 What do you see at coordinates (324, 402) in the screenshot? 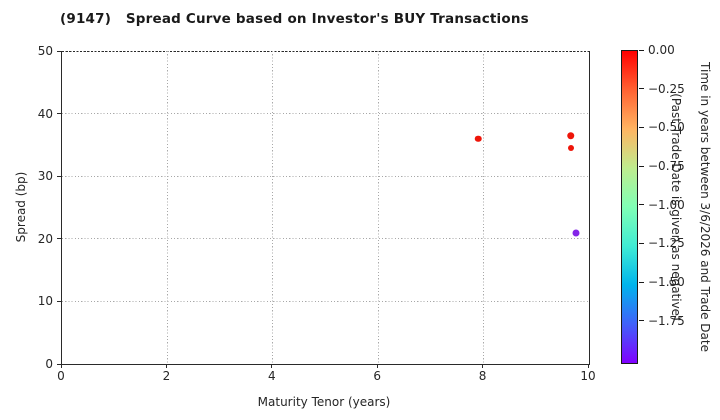
I see `x-axis-label: Maturity Tenor (years)` at bounding box center [324, 402].